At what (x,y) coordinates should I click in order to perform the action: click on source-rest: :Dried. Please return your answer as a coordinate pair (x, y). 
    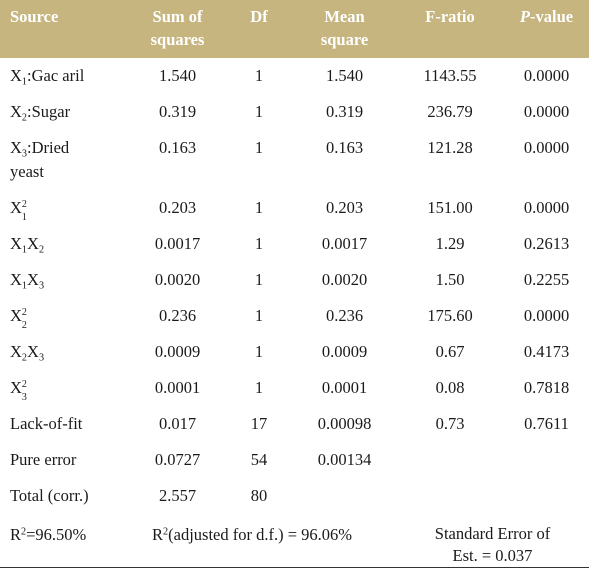
    Looking at the image, I should click on (48, 147).